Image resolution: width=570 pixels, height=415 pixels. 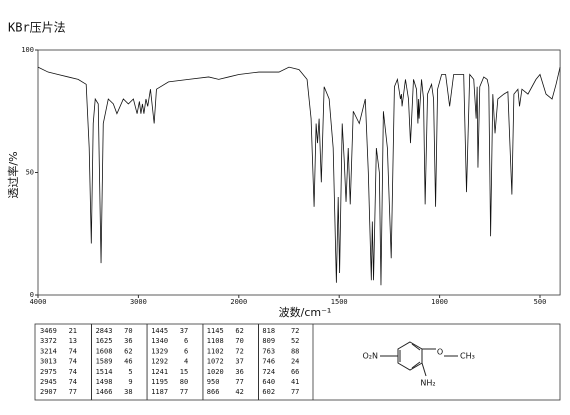 I want to click on peak-wavenumber: 724, so click(x=268, y=372).